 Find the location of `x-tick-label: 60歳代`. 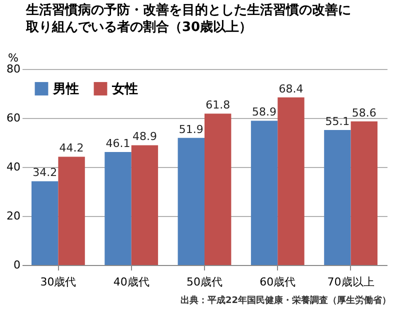

x-tick-label: 60歳代 is located at coordinates (278, 282).